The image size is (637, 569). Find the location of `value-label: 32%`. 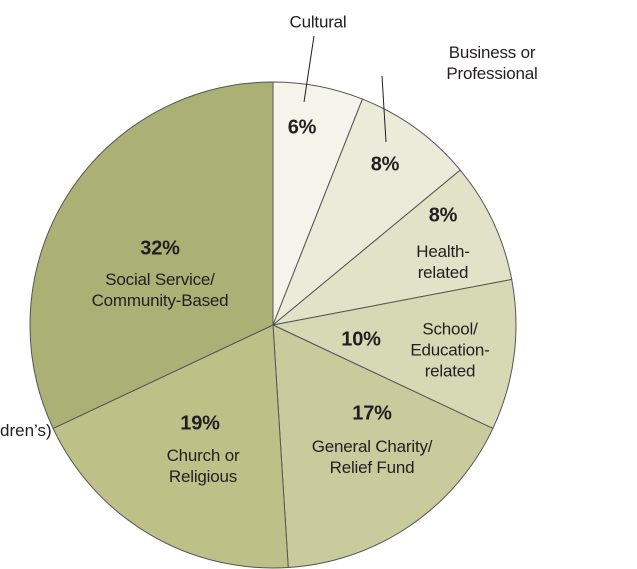

value-label: 32% is located at coordinates (160, 248).